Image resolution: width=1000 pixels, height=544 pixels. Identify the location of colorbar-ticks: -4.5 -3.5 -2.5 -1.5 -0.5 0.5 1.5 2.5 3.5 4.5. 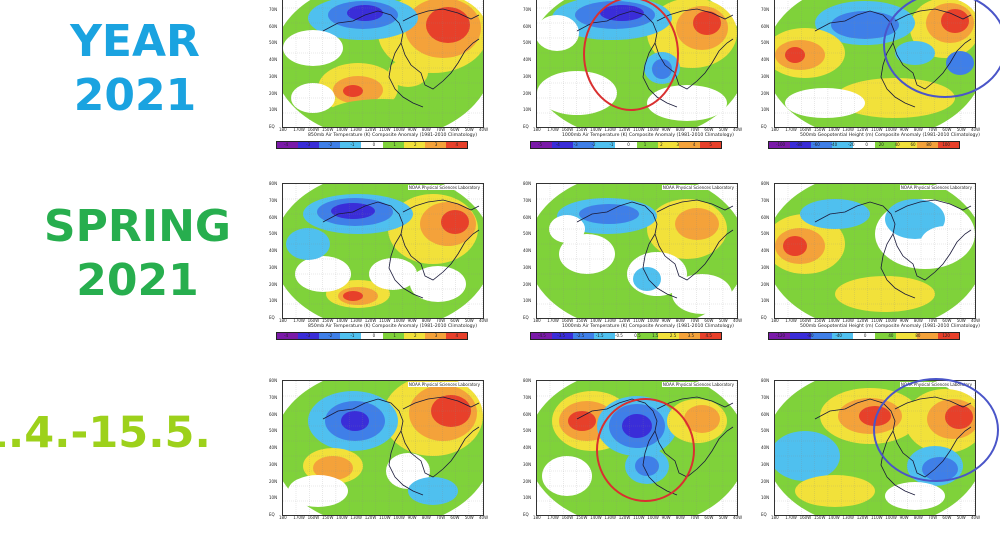
(625, 336).